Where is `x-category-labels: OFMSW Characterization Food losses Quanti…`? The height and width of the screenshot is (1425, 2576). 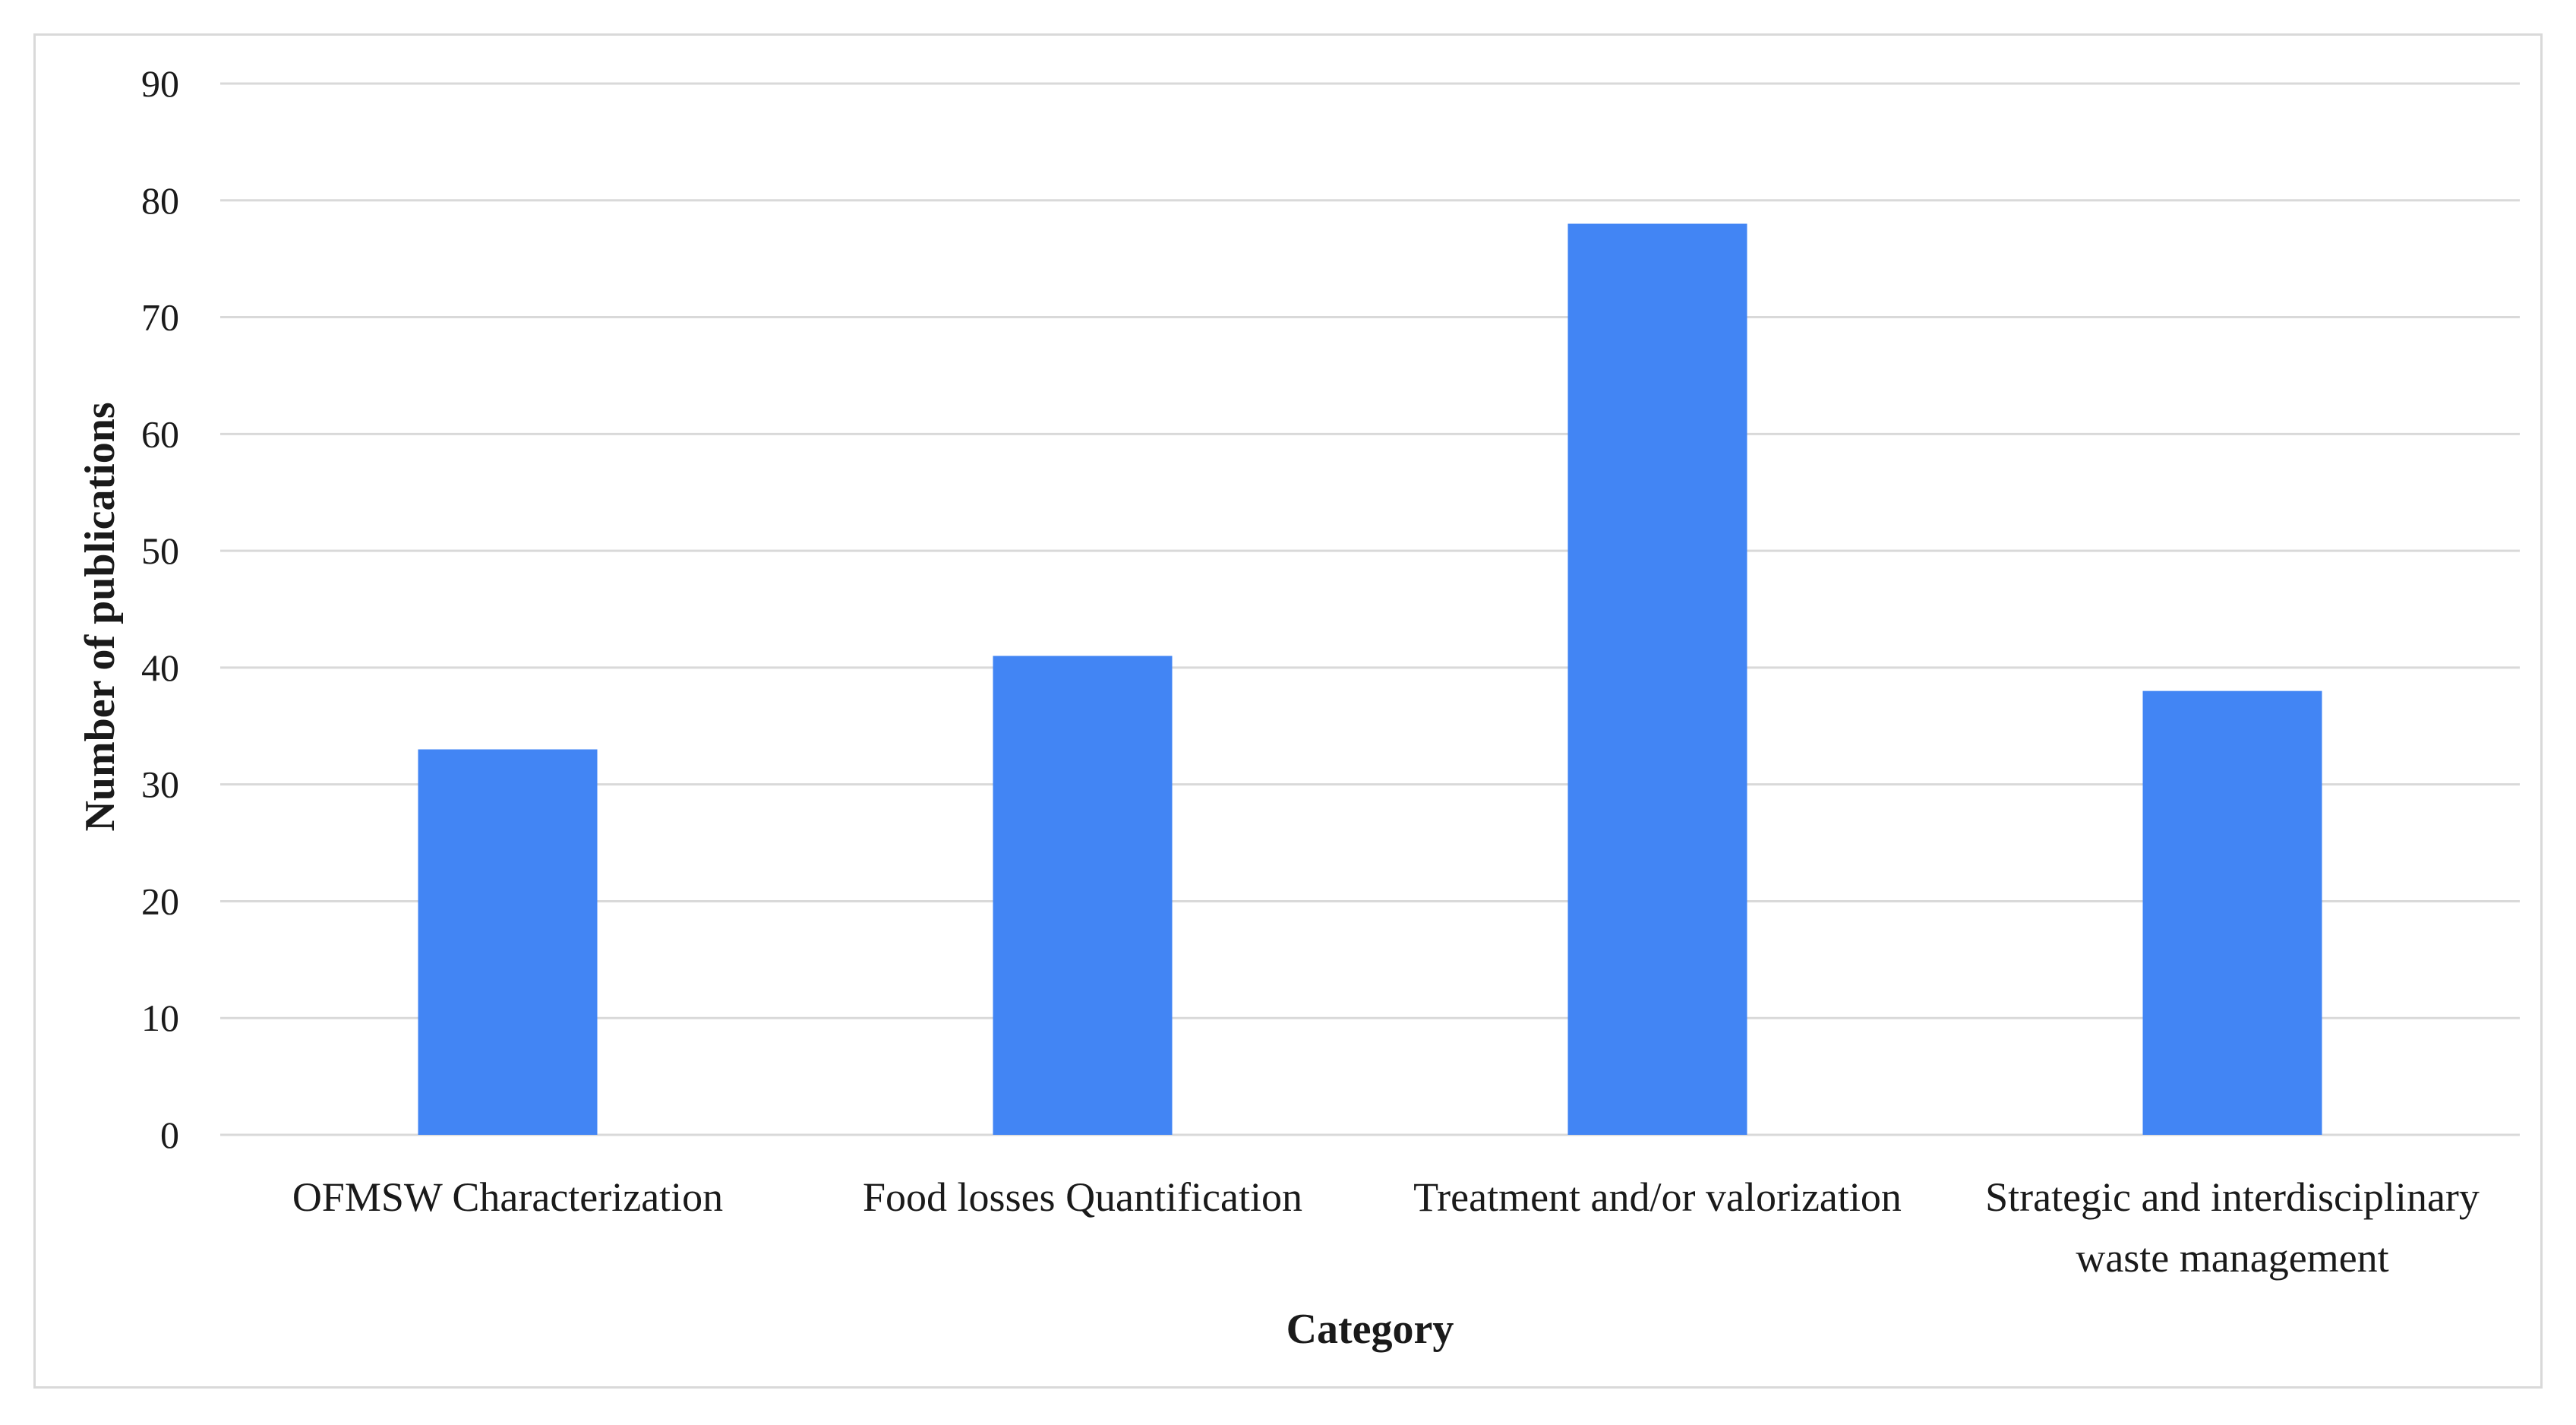 x-category-labels: OFMSW Characterization Food losses Quanti… is located at coordinates (1386, 1227).